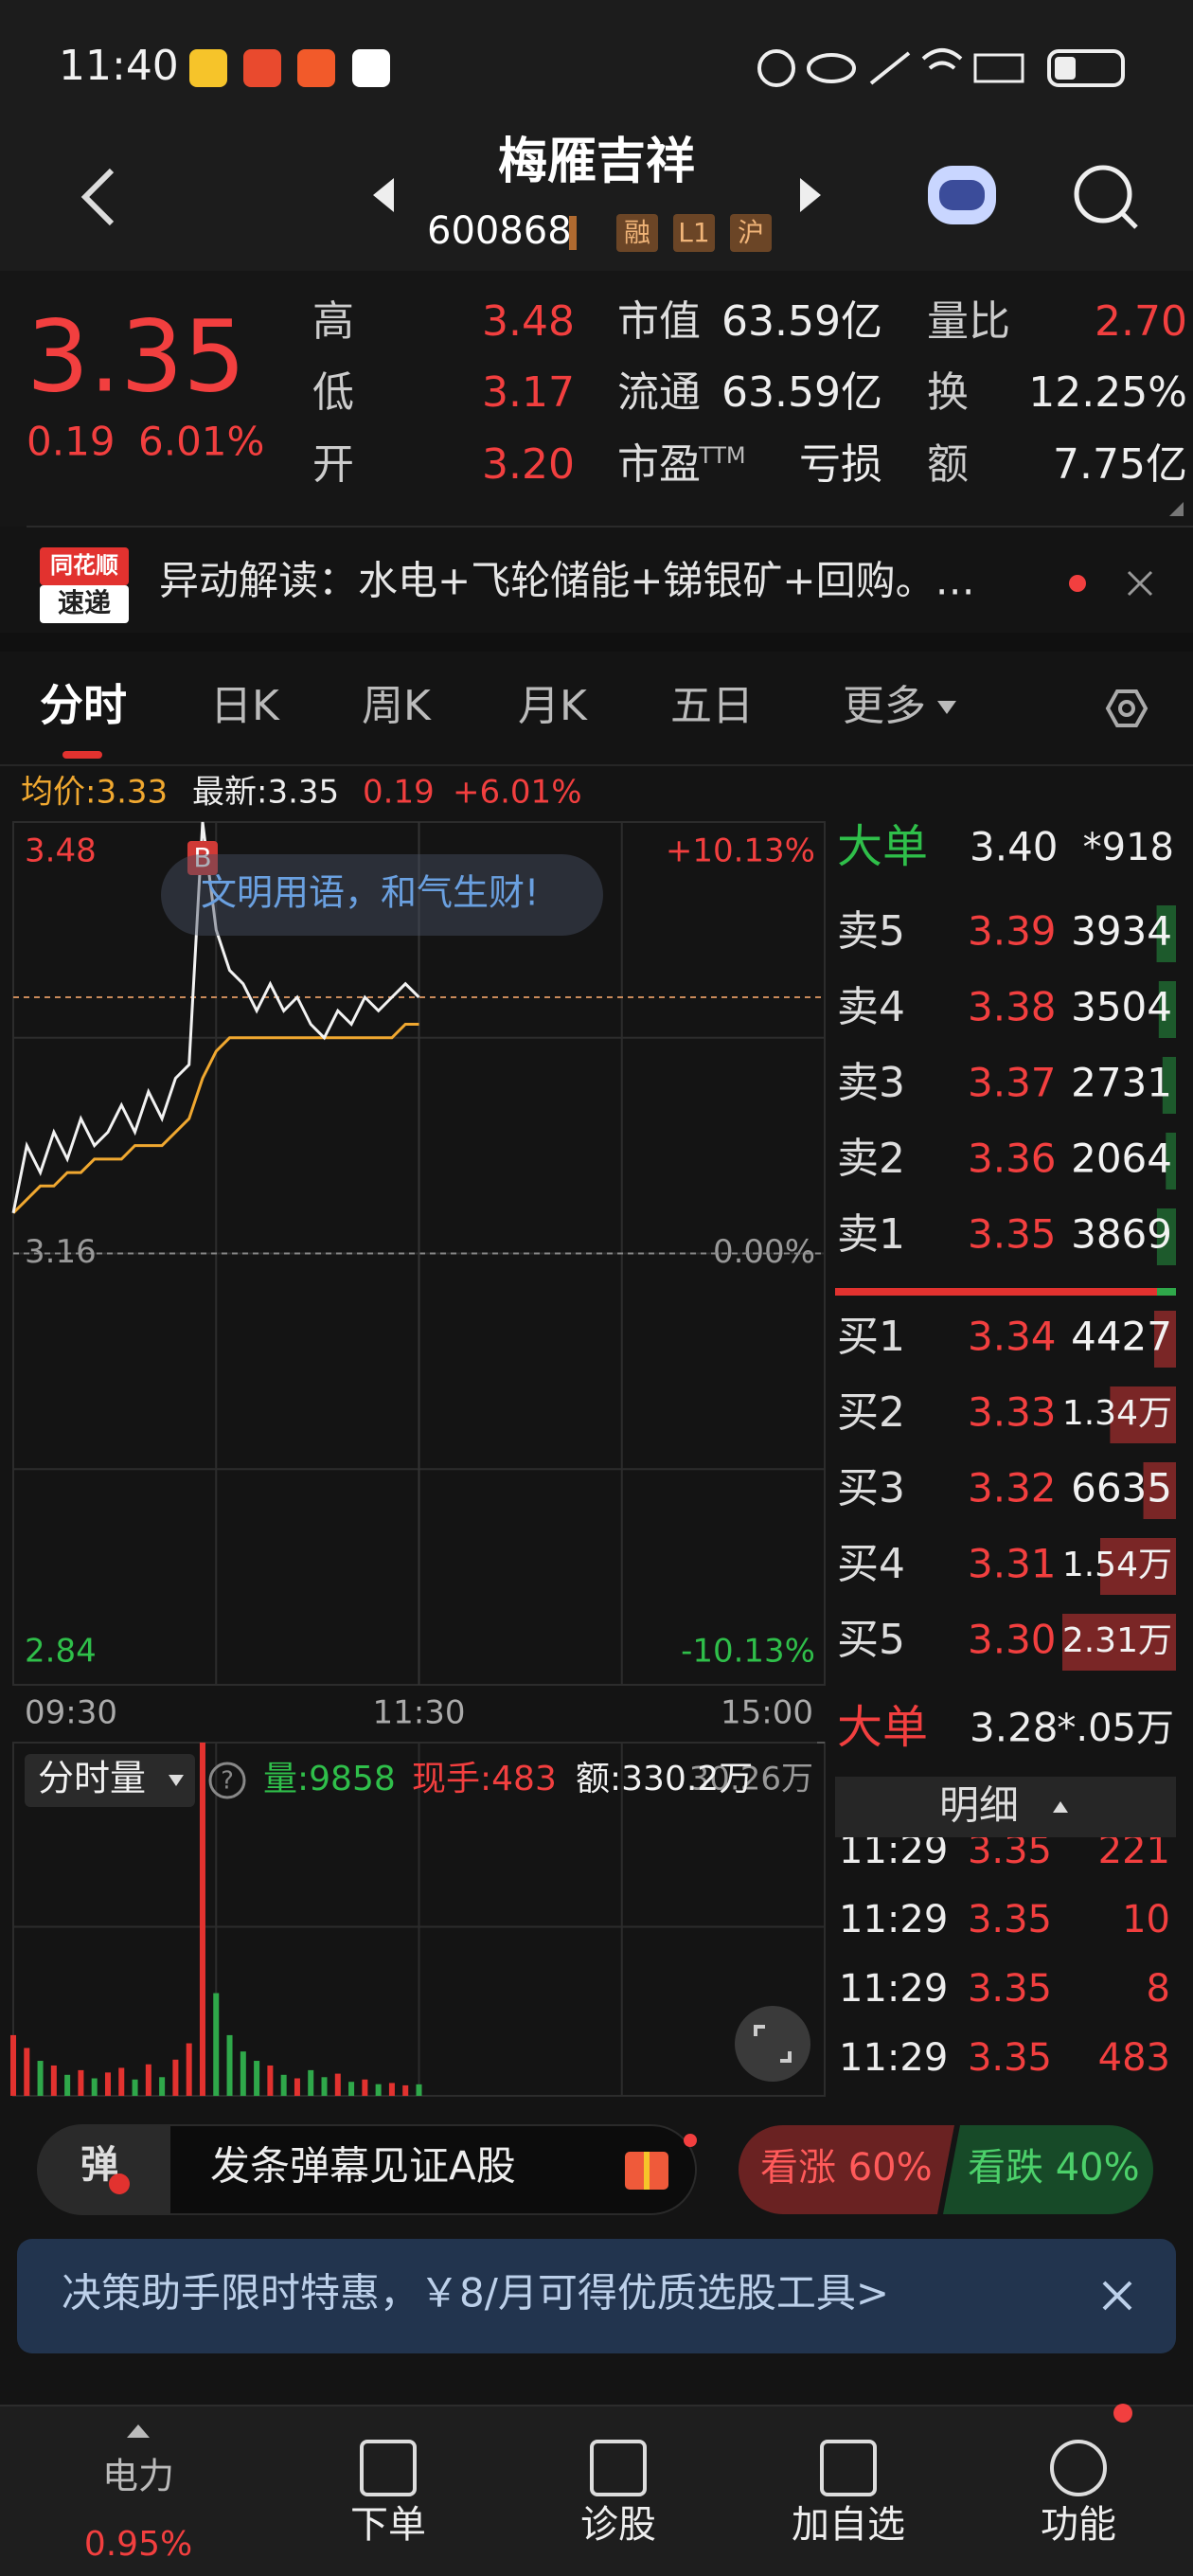 The width and height of the screenshot is (1193, 2576). Describe the element at coordinates (245, 706) in the screenshot. I see `tab: 日K` at that location.